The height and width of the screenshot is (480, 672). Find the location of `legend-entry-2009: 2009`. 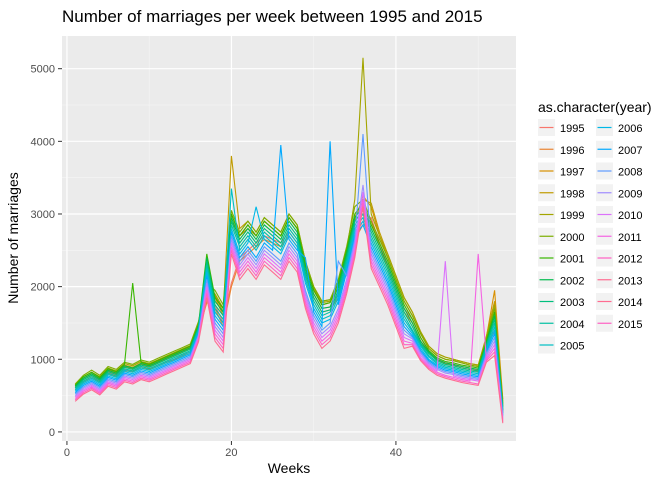

legend-entry-2009: 2009 is located at coordinates (619, 193).